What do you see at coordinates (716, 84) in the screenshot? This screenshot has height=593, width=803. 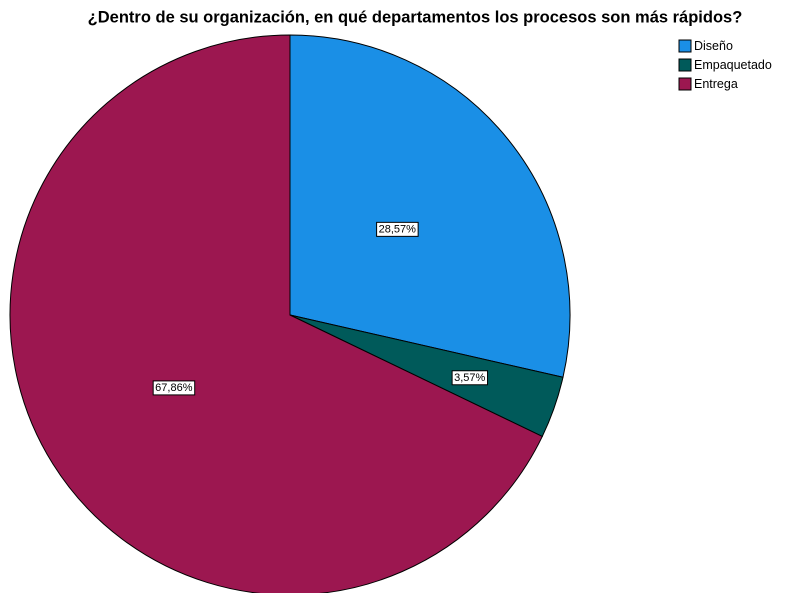 I see `legend-label: Entrega` at bounding box center [716, 84].